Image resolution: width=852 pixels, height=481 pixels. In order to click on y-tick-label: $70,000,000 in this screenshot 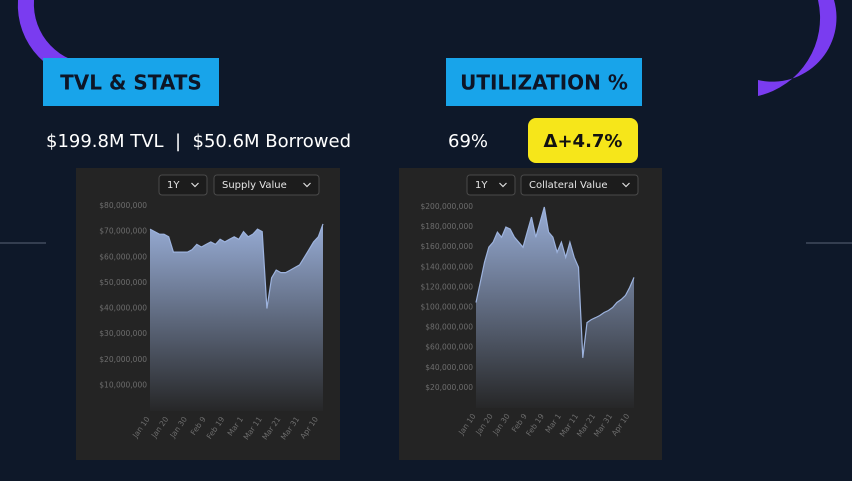, I will do `click(123, 231)`.